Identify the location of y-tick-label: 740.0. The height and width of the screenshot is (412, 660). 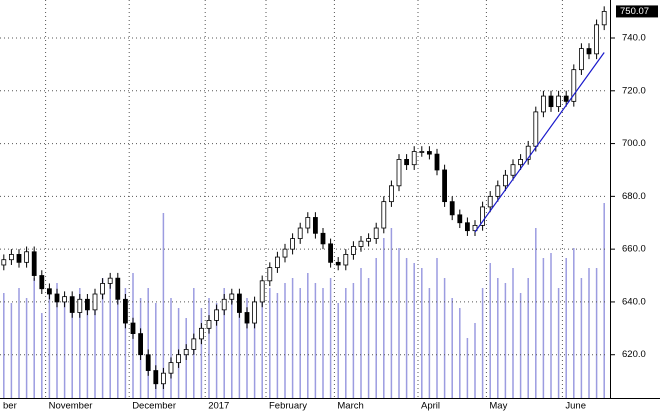
(634, 38).